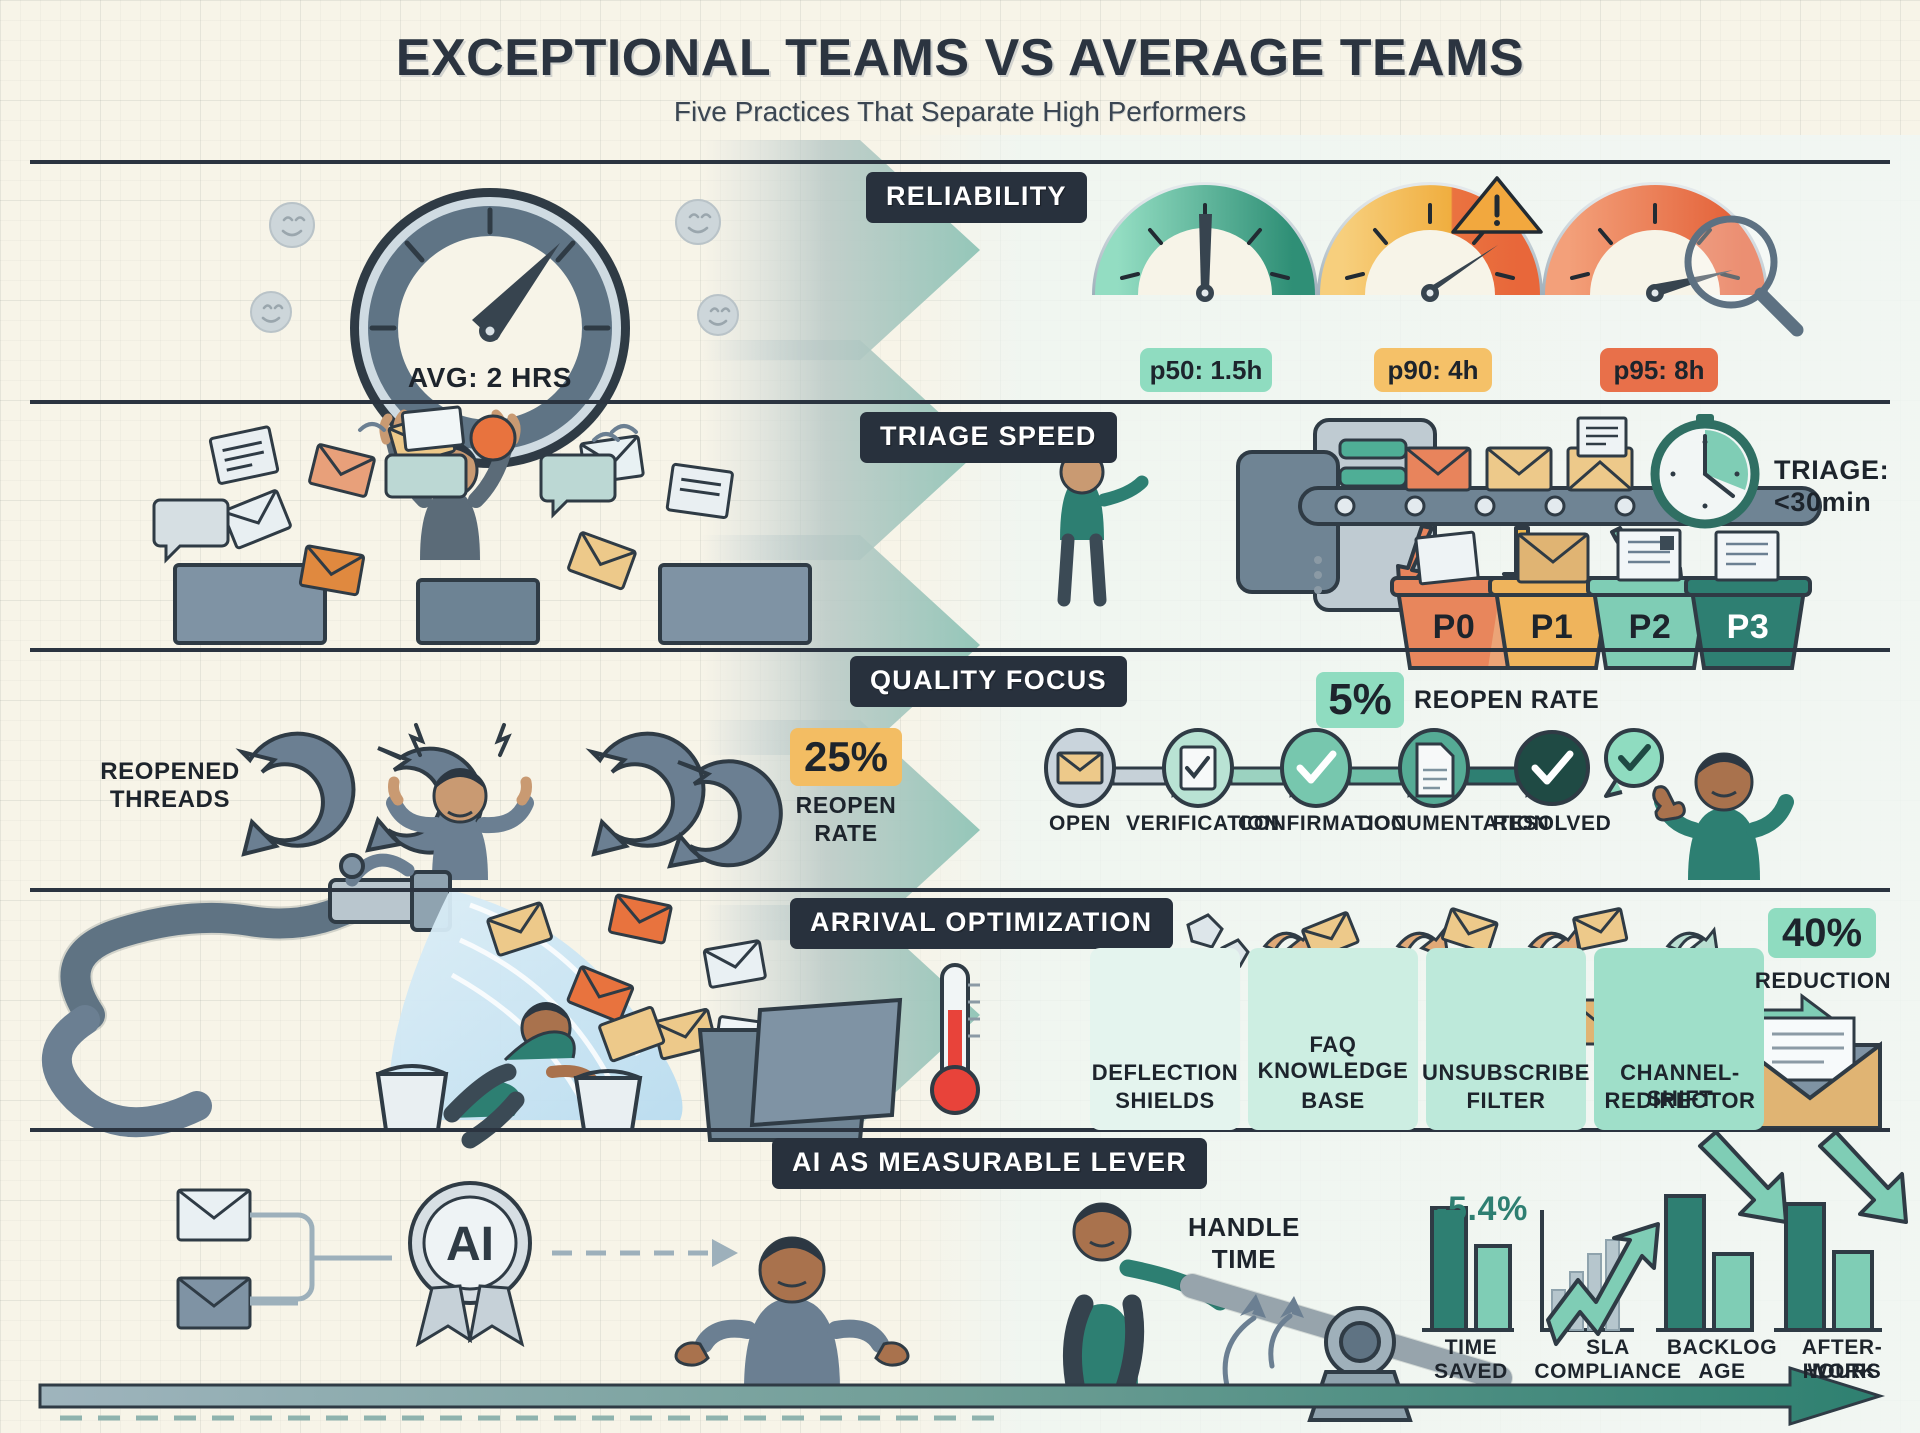 This screenshot has height=1433, width=1920. I want to click on filter-card-faq, so click(1333, 1039).